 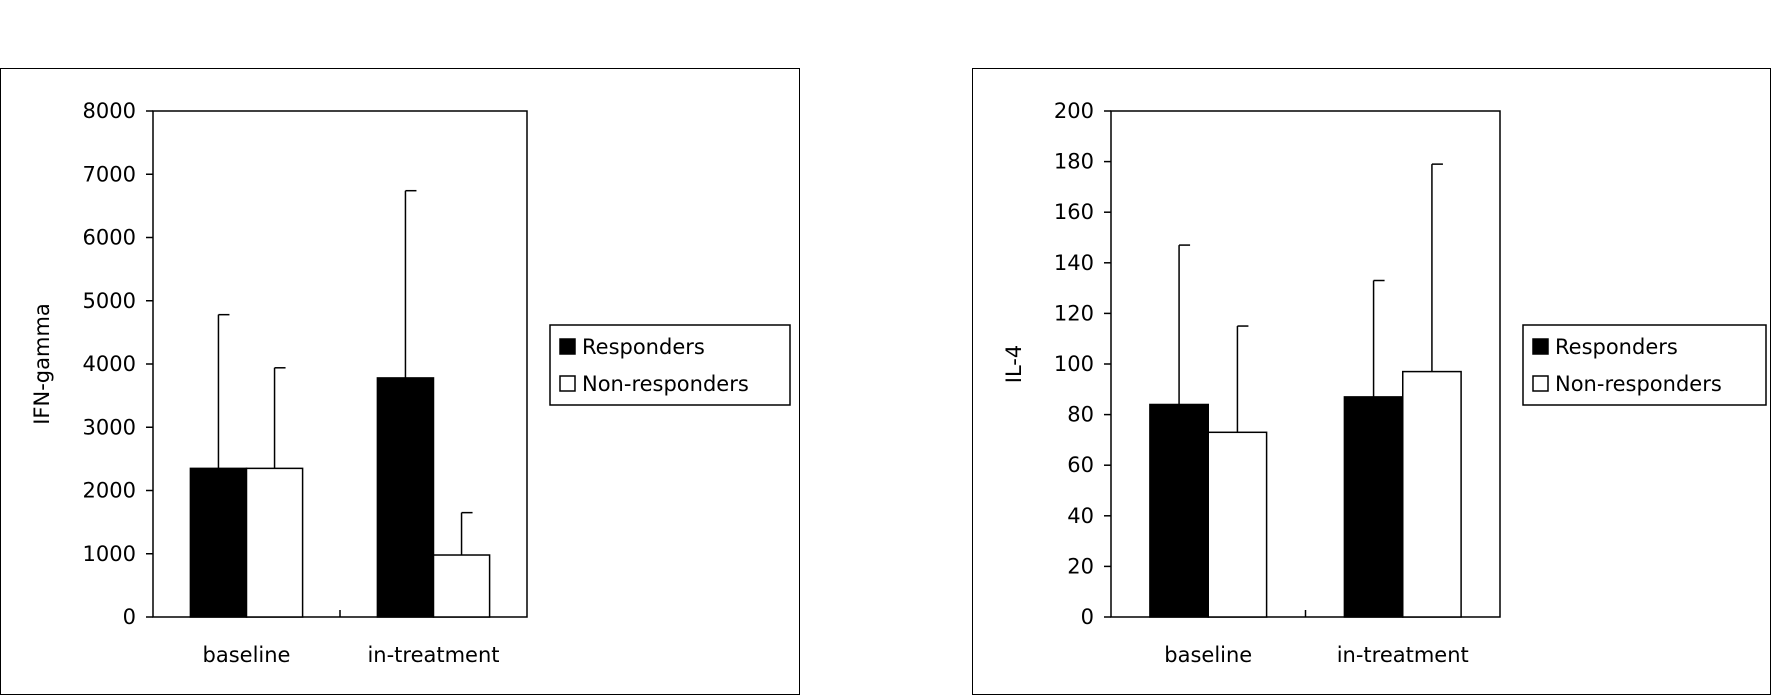 What do you see at coordinates (109, 364) in the screenshot?
I see `y-tick-label: 4000` at bounding box center [109, 364].